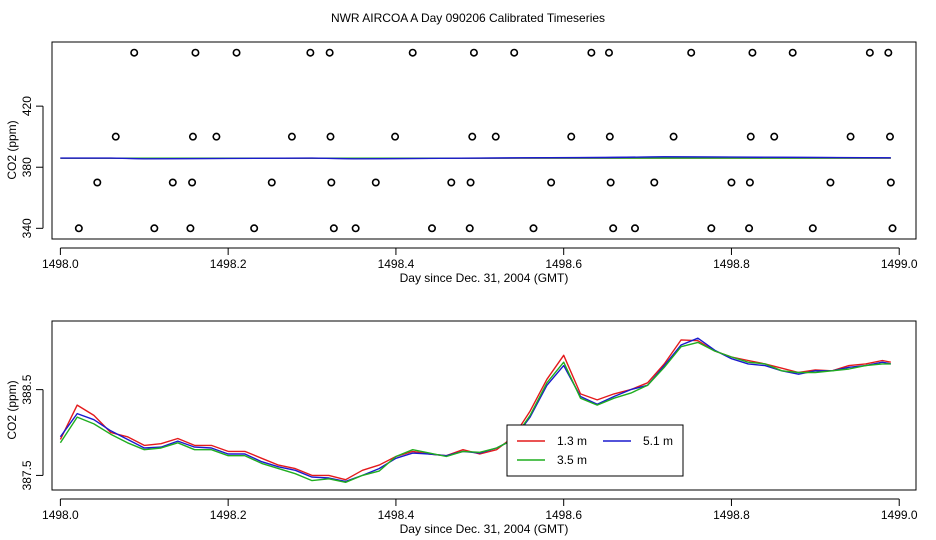  What do you see at coordinates (27, 228) in the screenshot?
I see `top-y-tick-label: 340` at bounding box center [27, 228].